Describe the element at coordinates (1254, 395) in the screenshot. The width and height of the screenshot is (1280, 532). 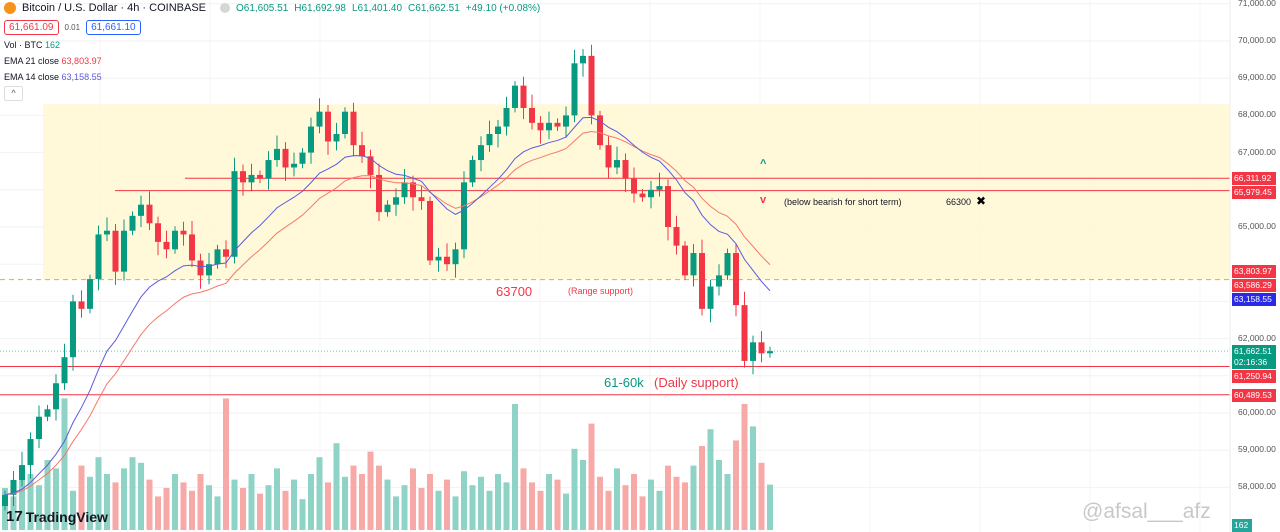
I see `price-tag: 60,489.53` at that location.